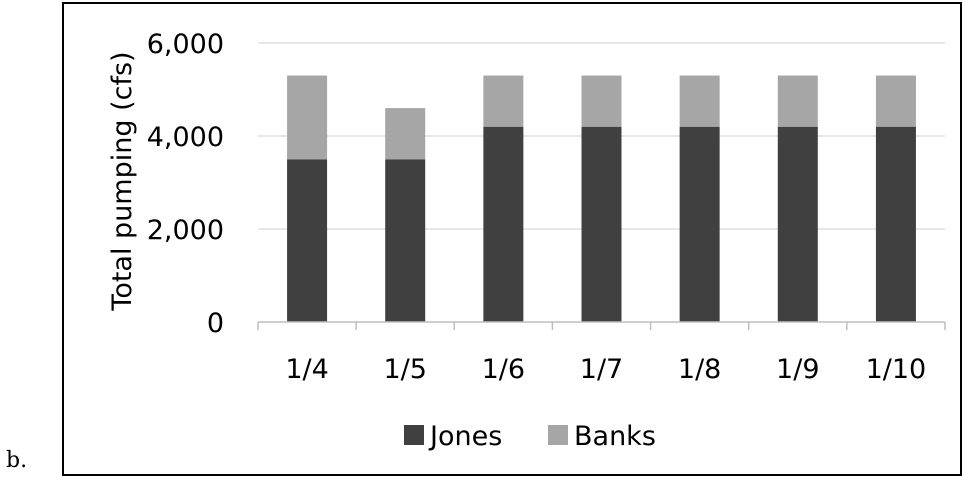 The width and height of the screenshot is (966, 482). I want to click on y-axis-title: Total pumping (cfs), so click(122, 181).